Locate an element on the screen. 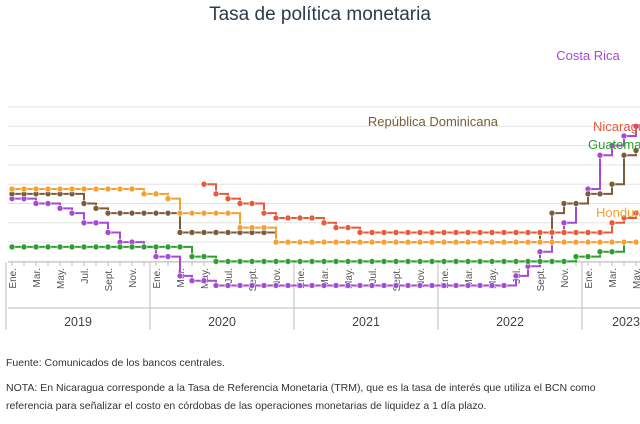  series-label: Guatemala is located at coordinates (614, 144).